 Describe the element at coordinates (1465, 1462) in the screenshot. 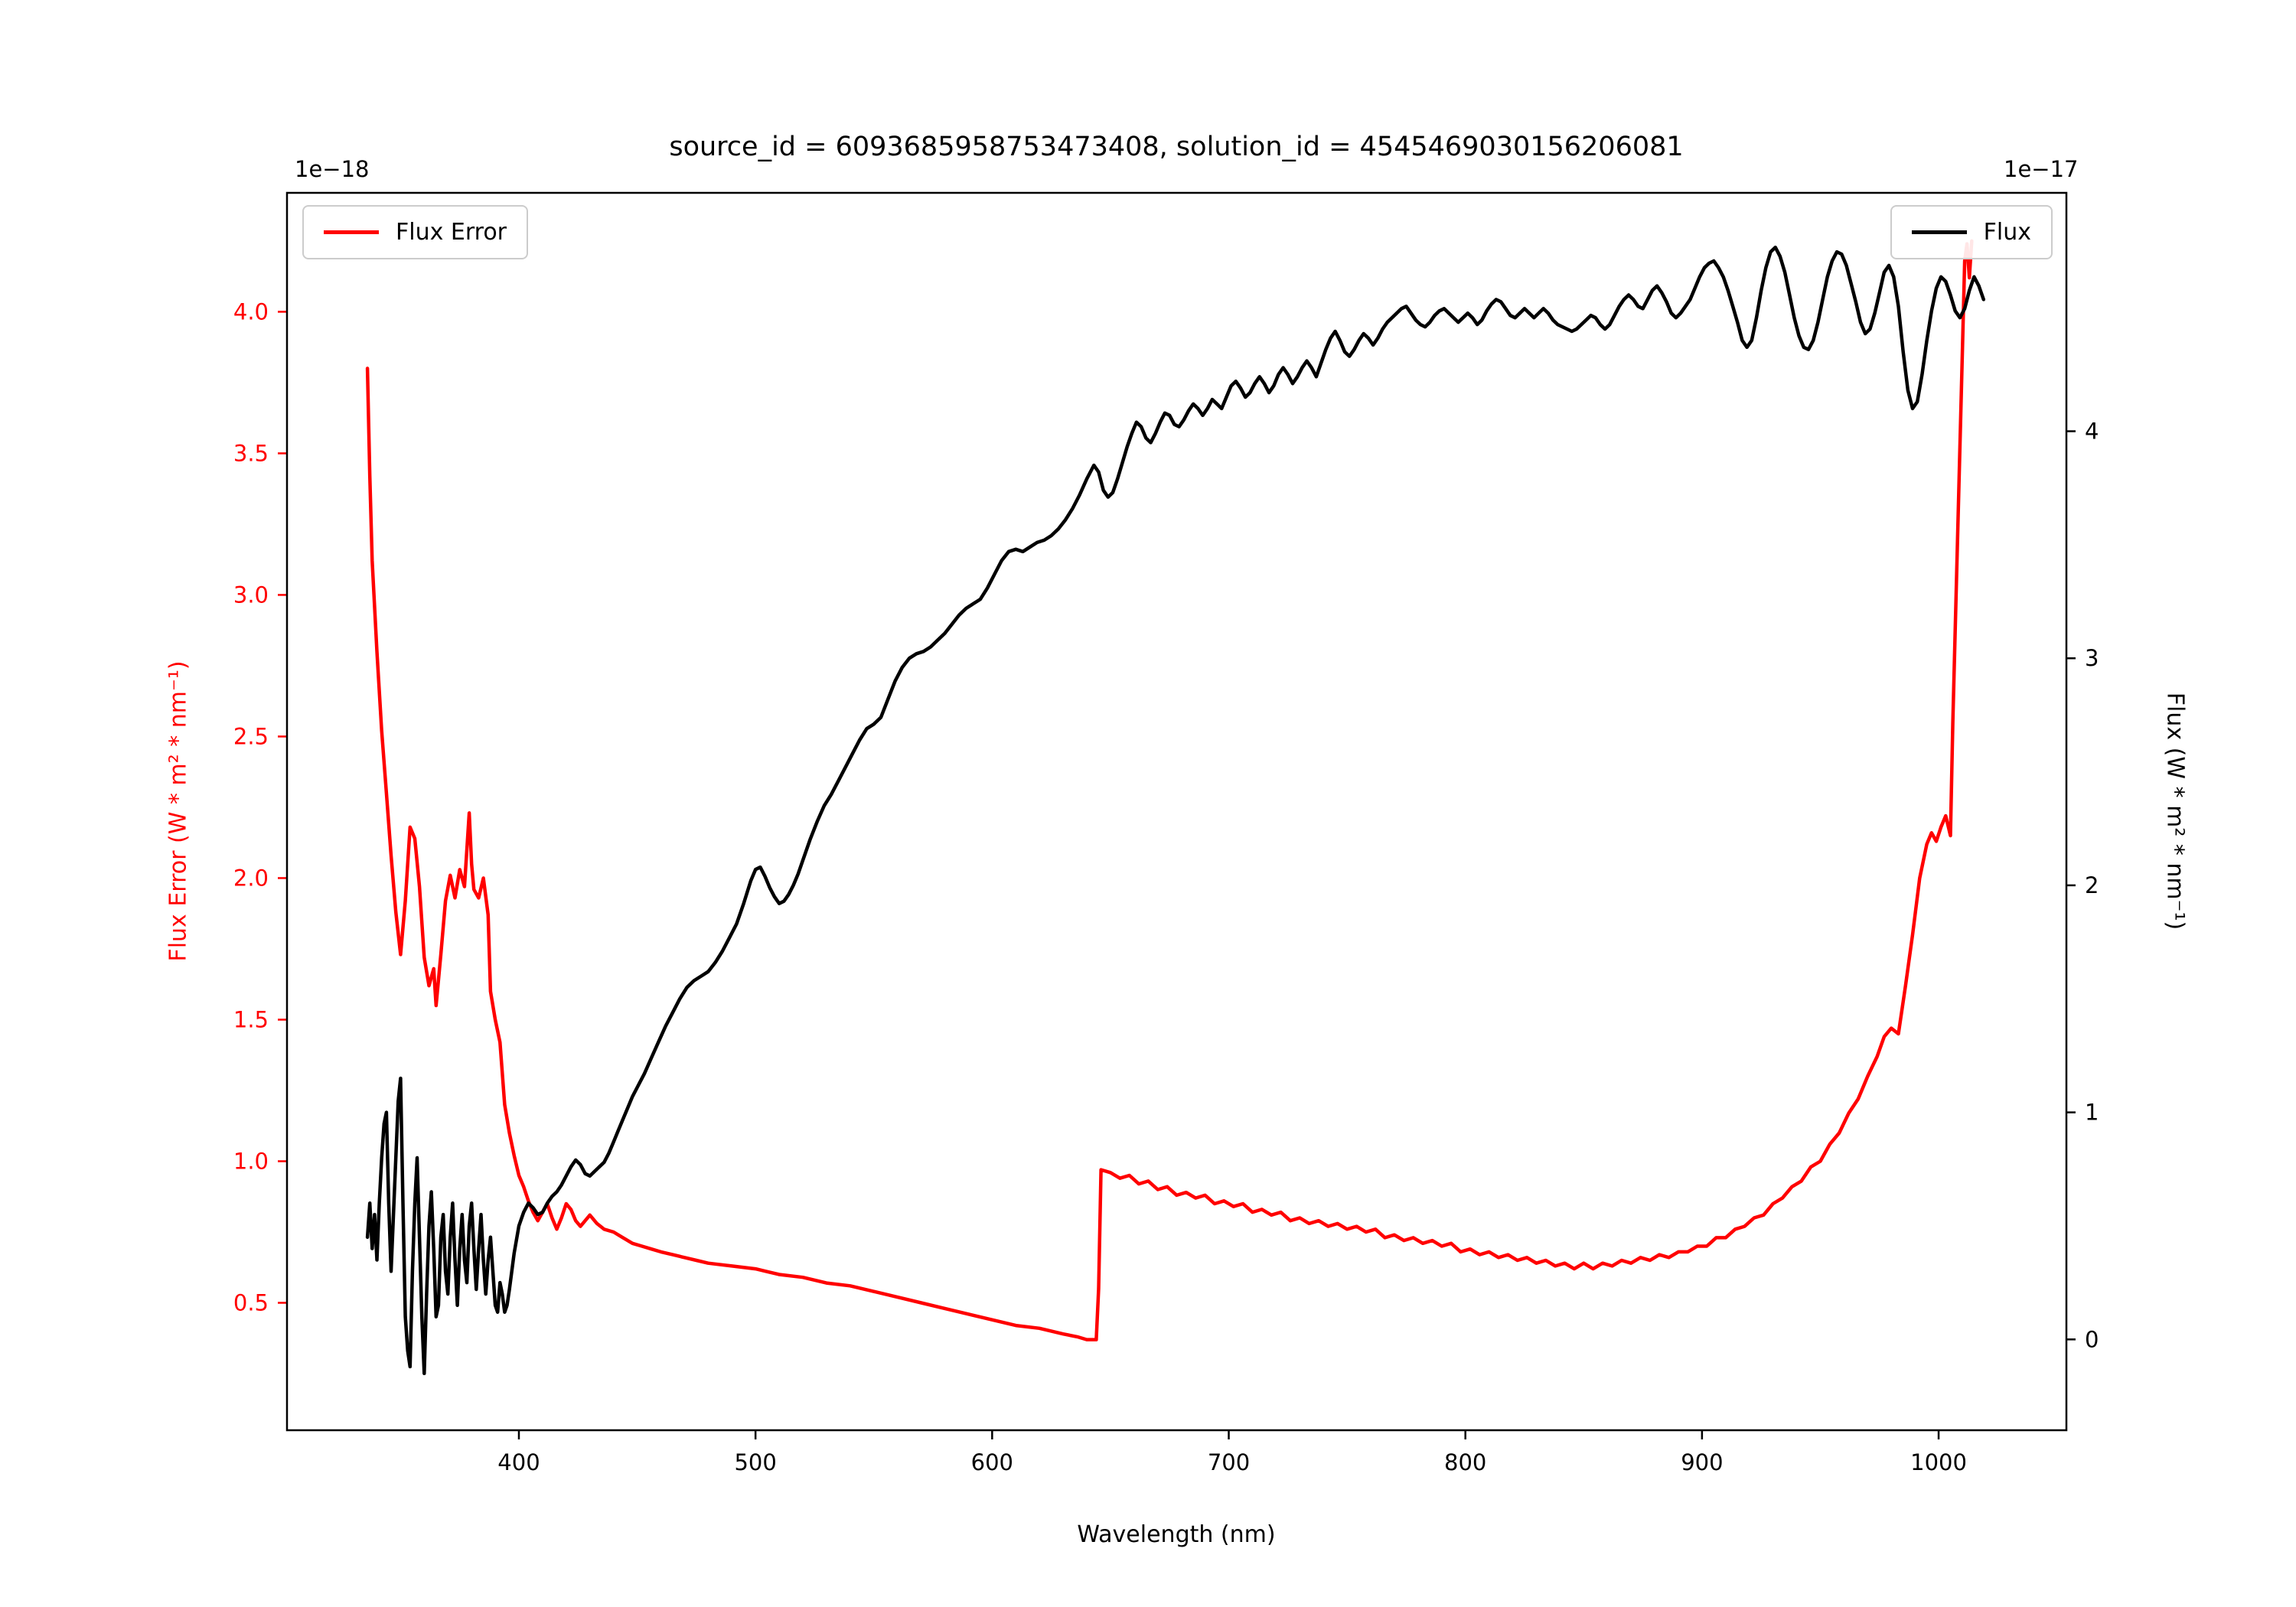

I see `x-tick-label: 800` at that location.